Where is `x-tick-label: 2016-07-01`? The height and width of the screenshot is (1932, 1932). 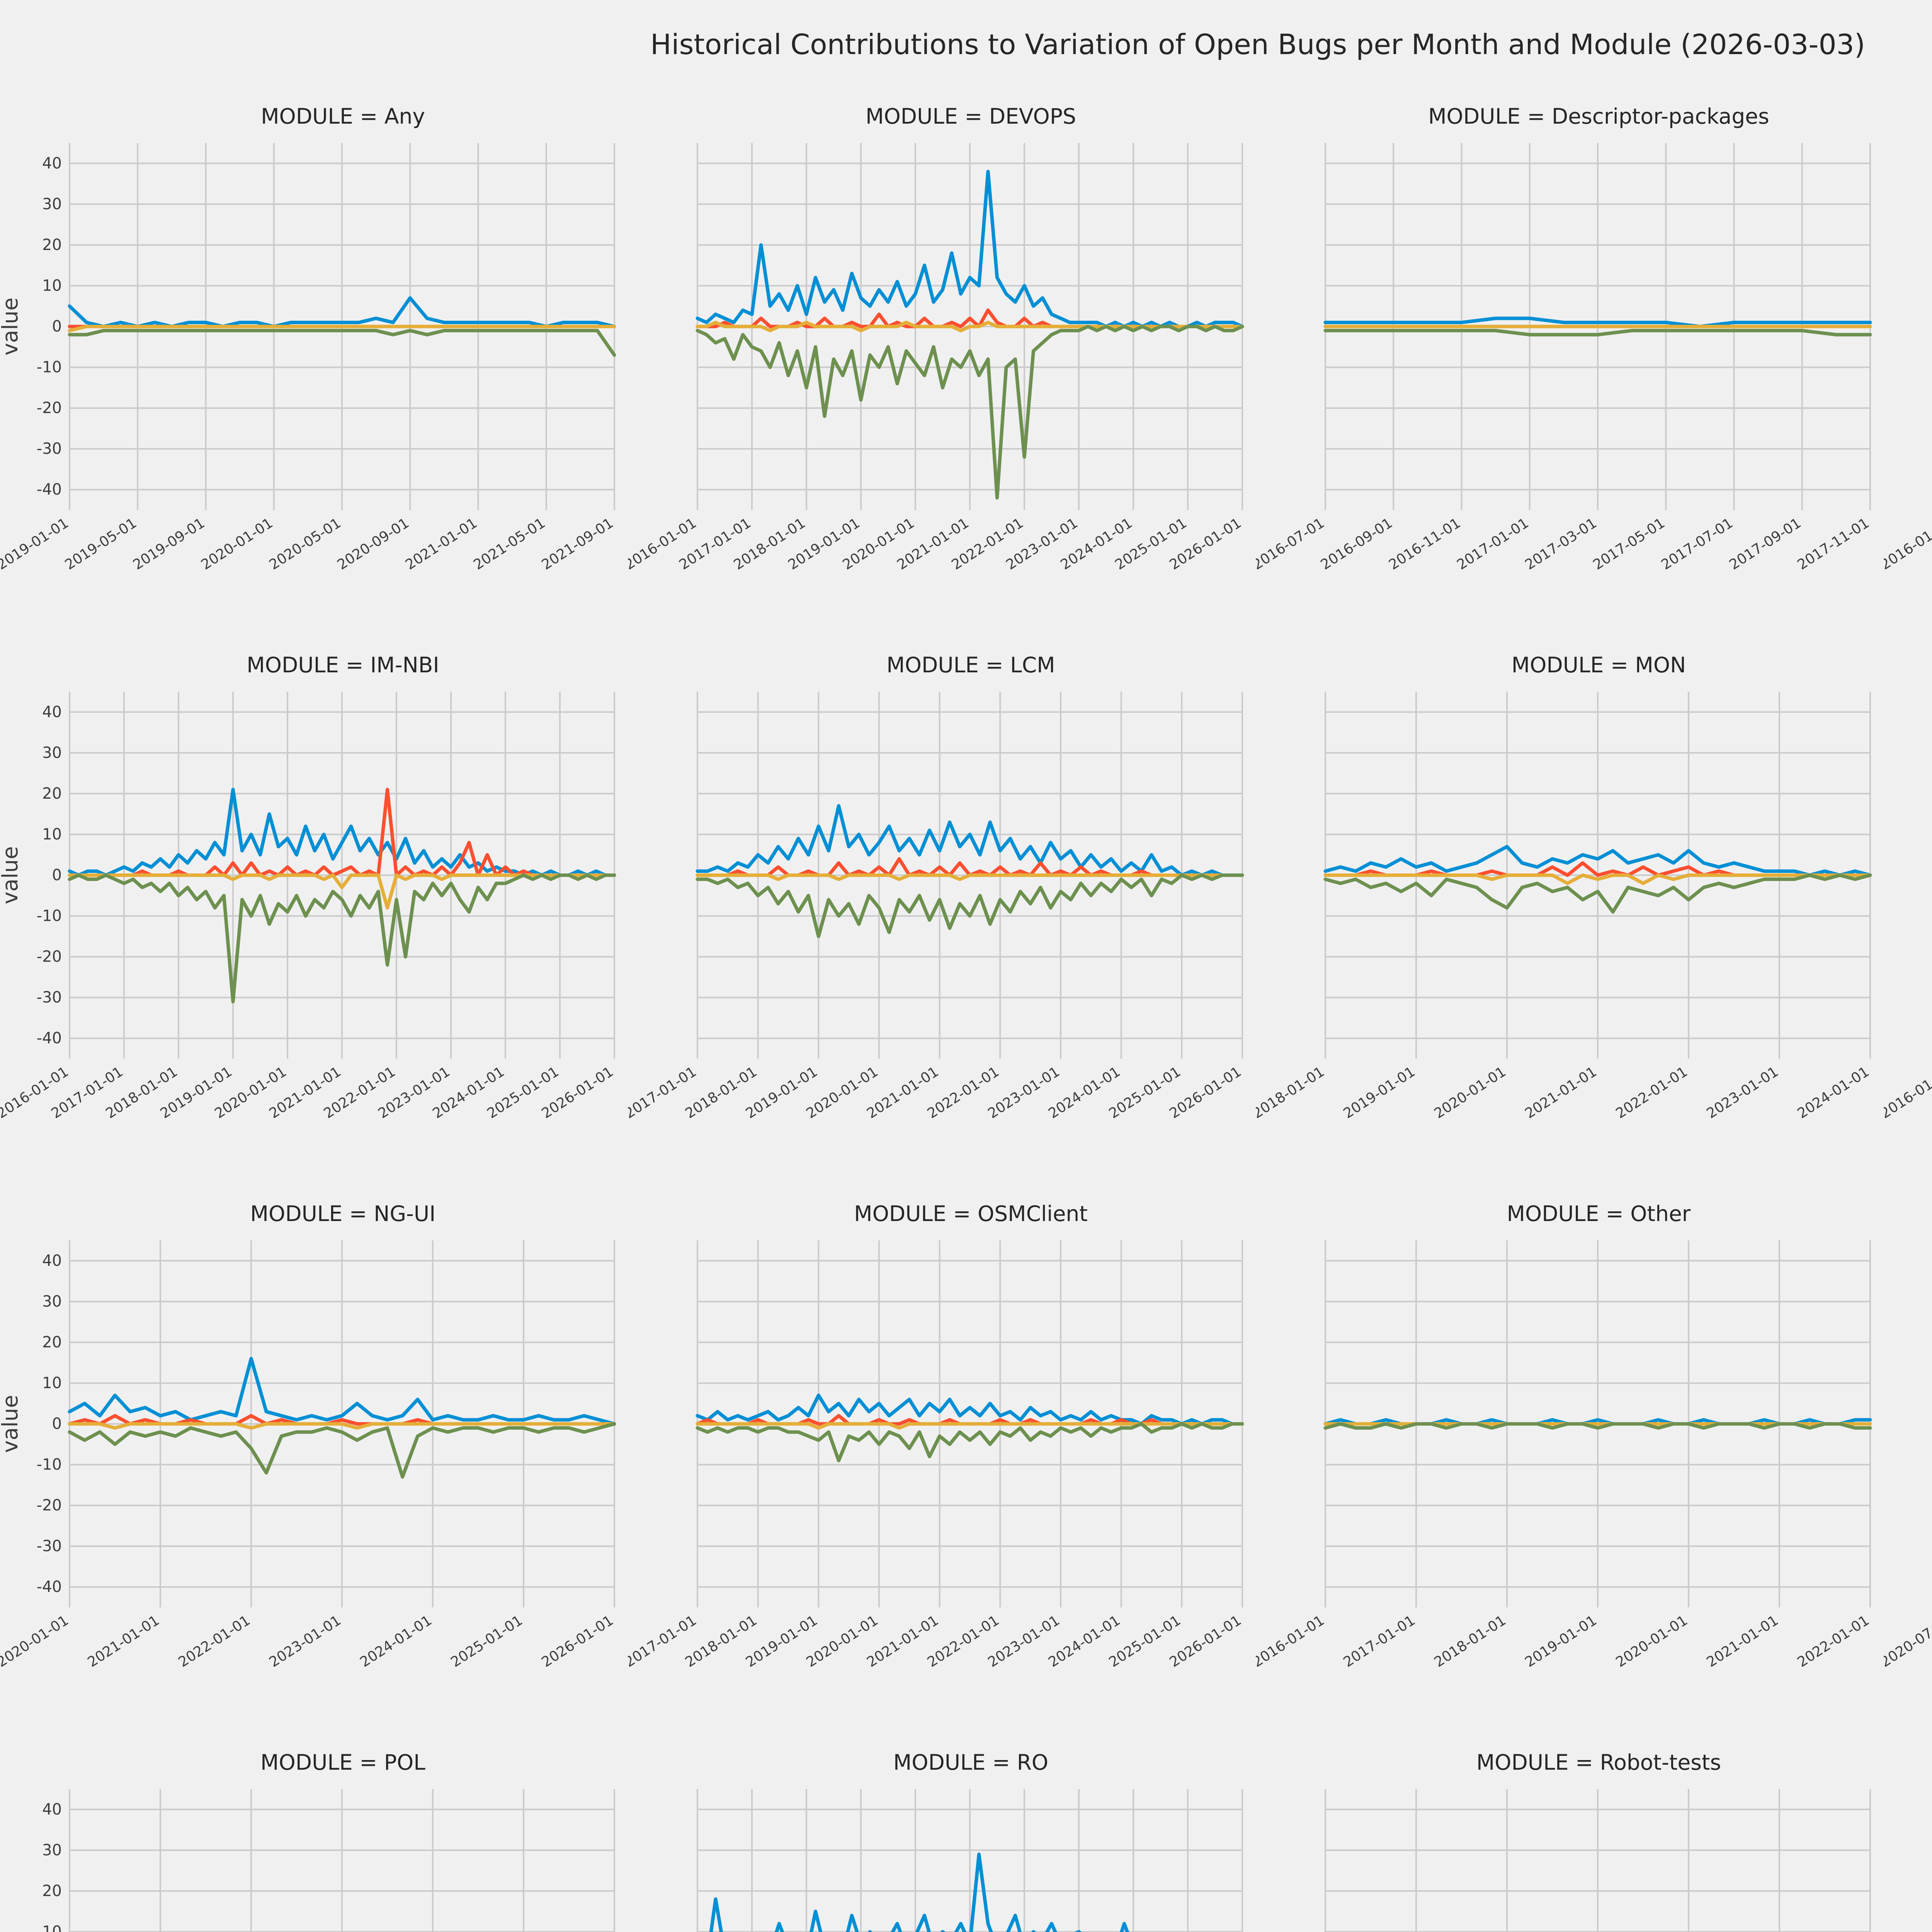 x-tick-label: 2016-07-01 is located at coordinates (1291, 543).